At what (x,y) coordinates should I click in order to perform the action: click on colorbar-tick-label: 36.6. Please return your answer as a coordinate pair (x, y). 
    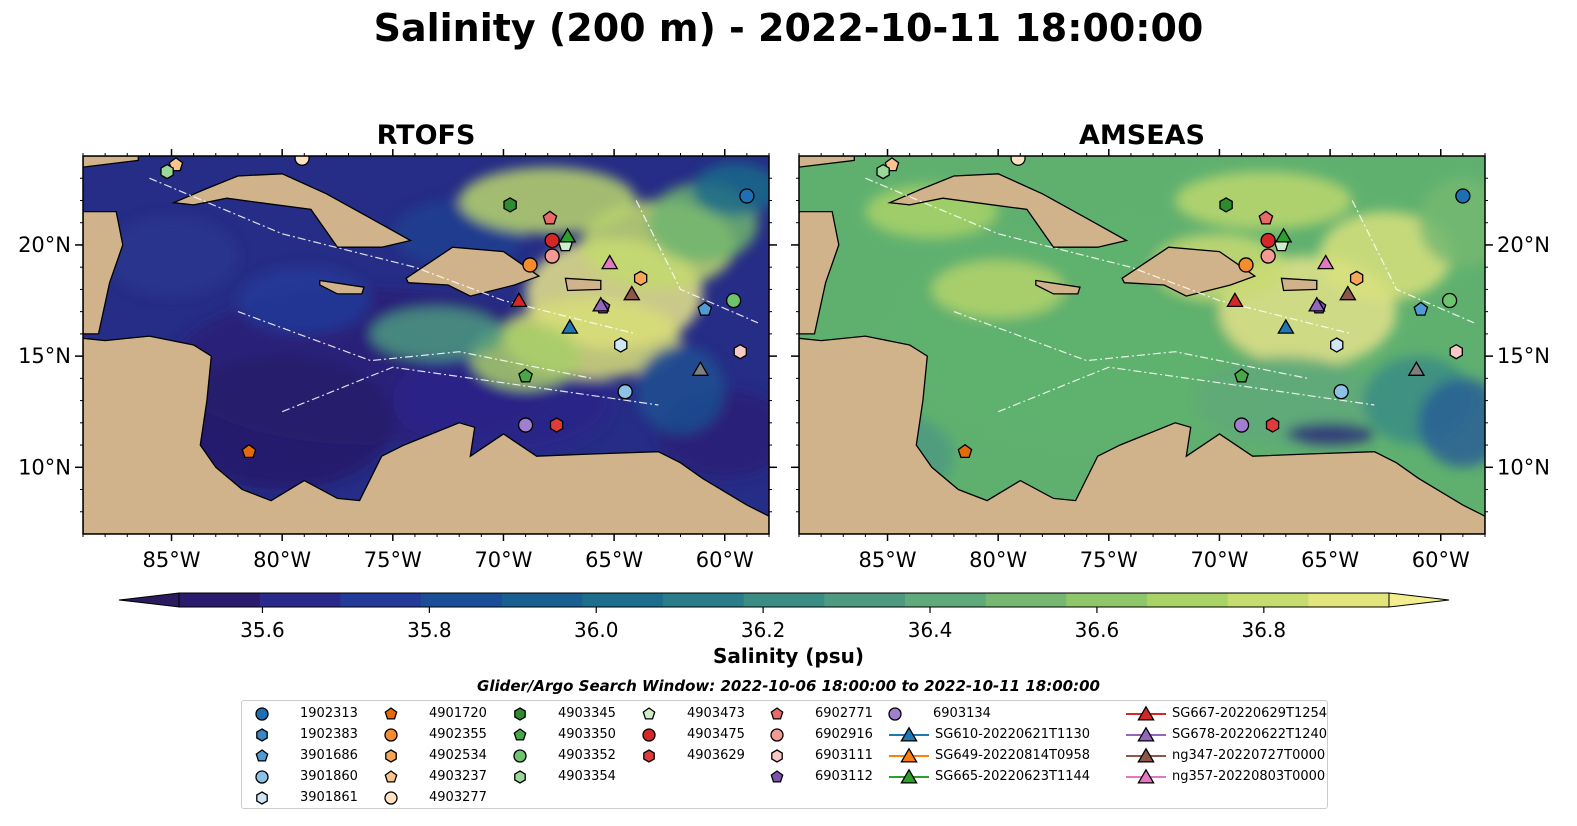
    Looking at the image, I should click on (1097, 630).